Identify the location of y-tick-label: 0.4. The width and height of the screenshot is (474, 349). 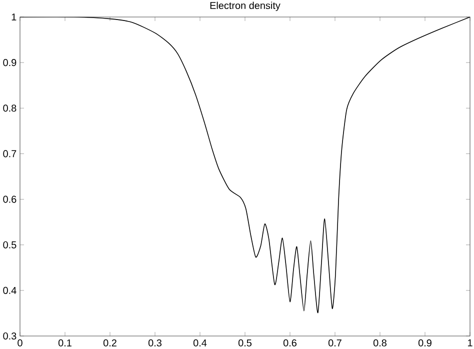
(9, 290).